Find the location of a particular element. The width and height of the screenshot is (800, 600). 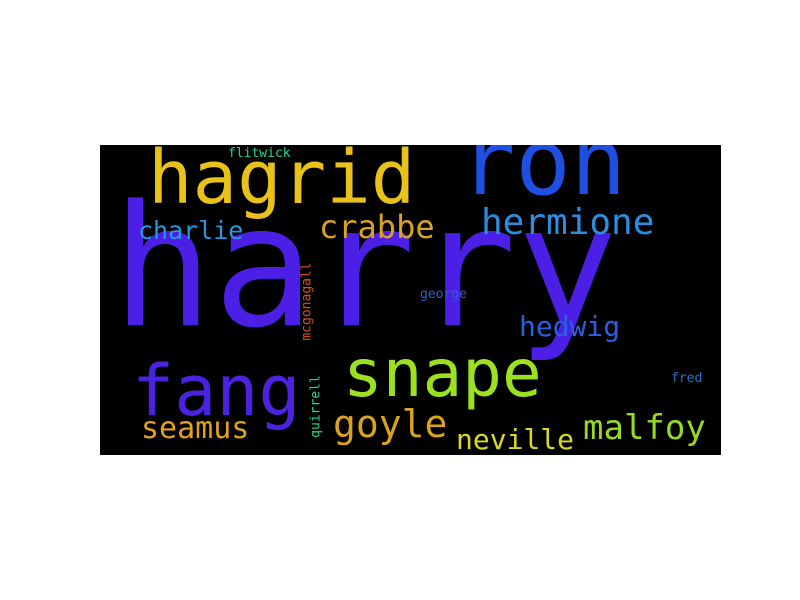

word-neville: neville is located at coordinates (515, 439).